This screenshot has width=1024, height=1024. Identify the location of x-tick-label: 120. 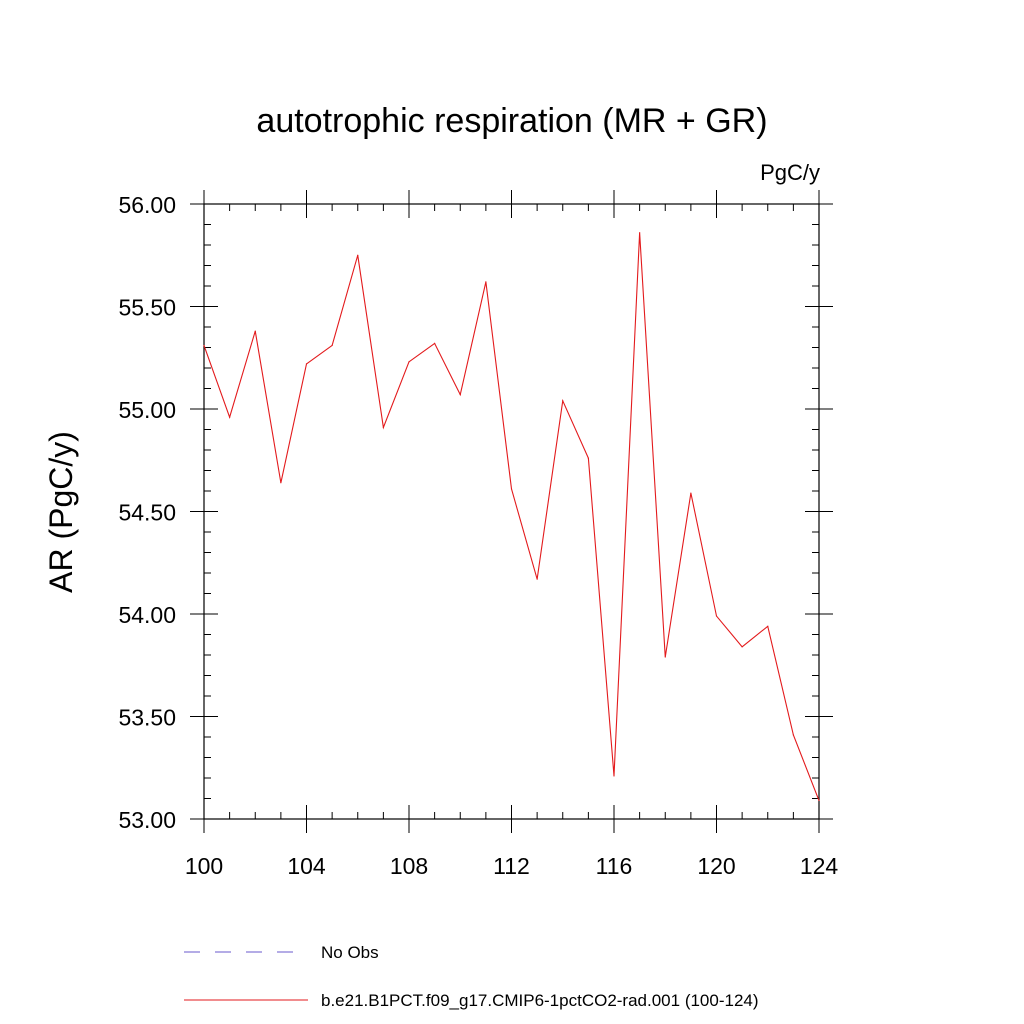
(716, 866).